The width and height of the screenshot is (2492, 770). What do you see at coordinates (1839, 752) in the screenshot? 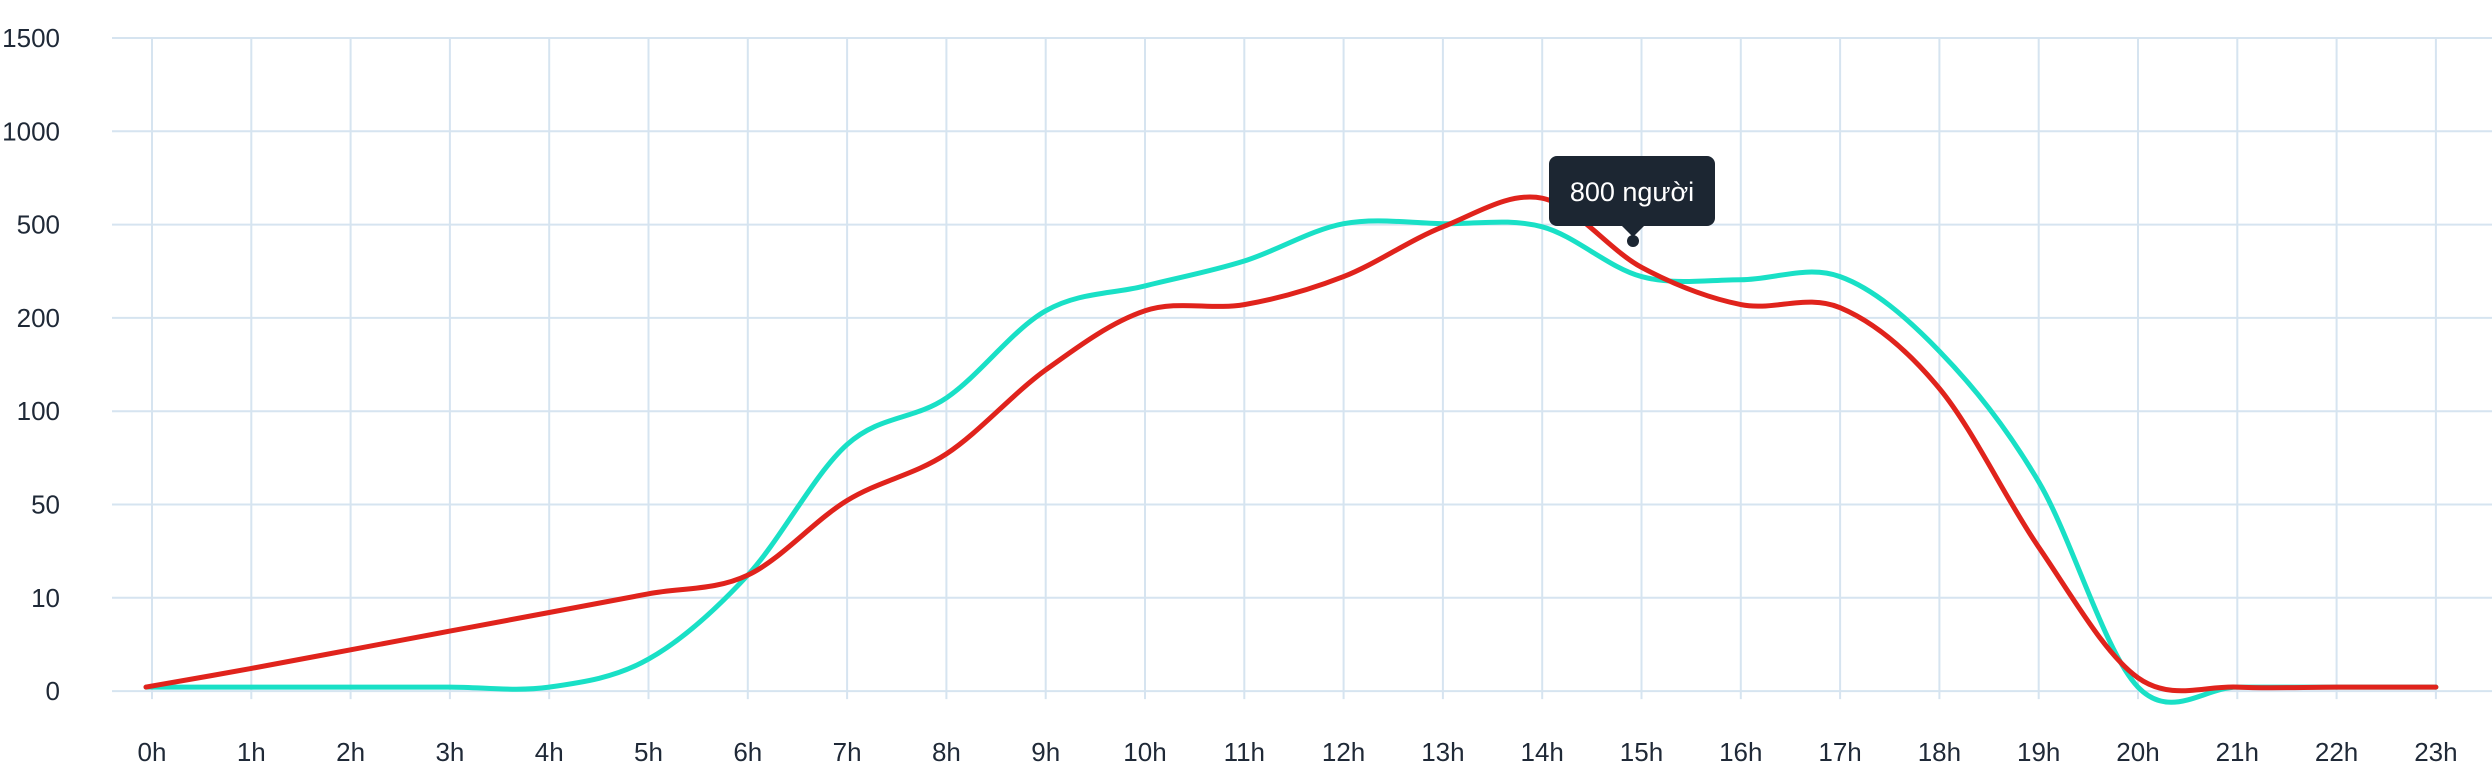
I see `x-tick-label: 17h` at bounding box center [1839, 752].